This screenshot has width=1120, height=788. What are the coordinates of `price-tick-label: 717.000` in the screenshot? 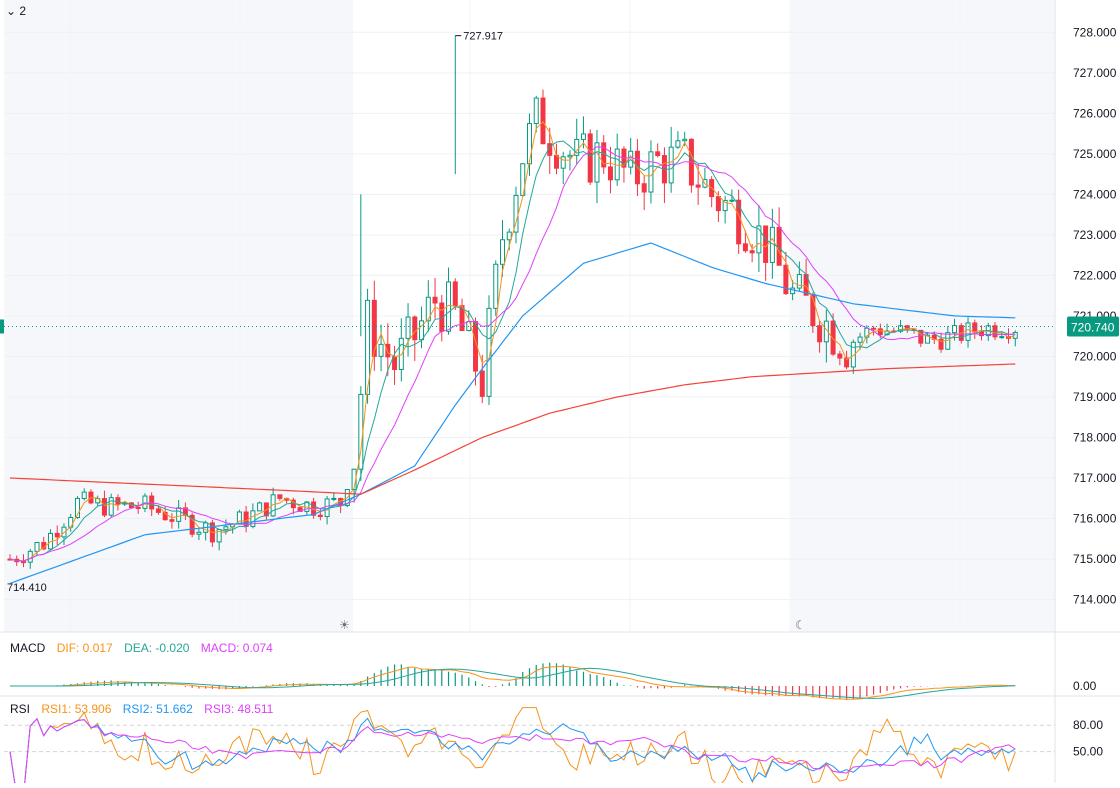 It's located at (1095, 478).